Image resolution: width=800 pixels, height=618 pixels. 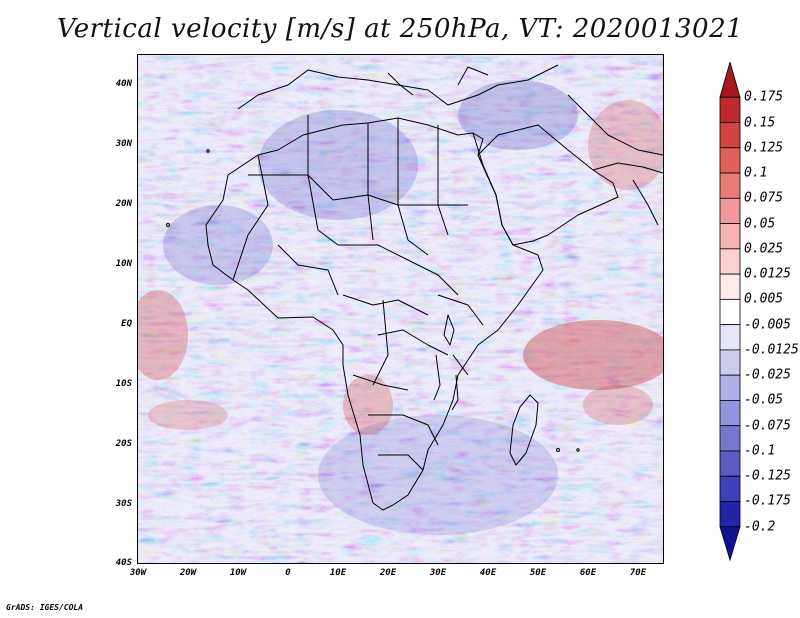 What do you see at coordinates (638, 573) in the screenshot?
I see `lon-tick-label: 70E` at bounding box center [638, 573].